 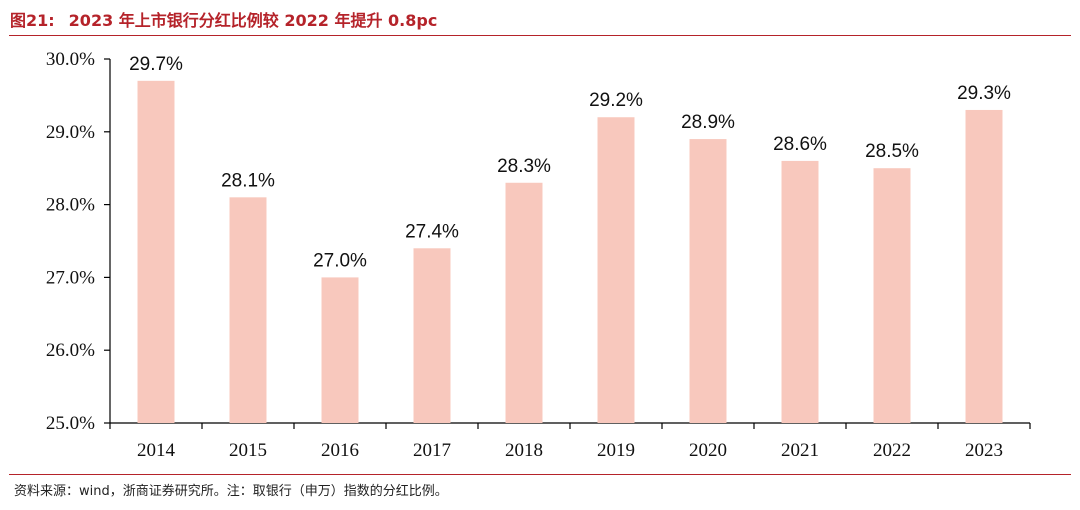 I want to click on data-label: 27.0%, so click(x=340, y=260).